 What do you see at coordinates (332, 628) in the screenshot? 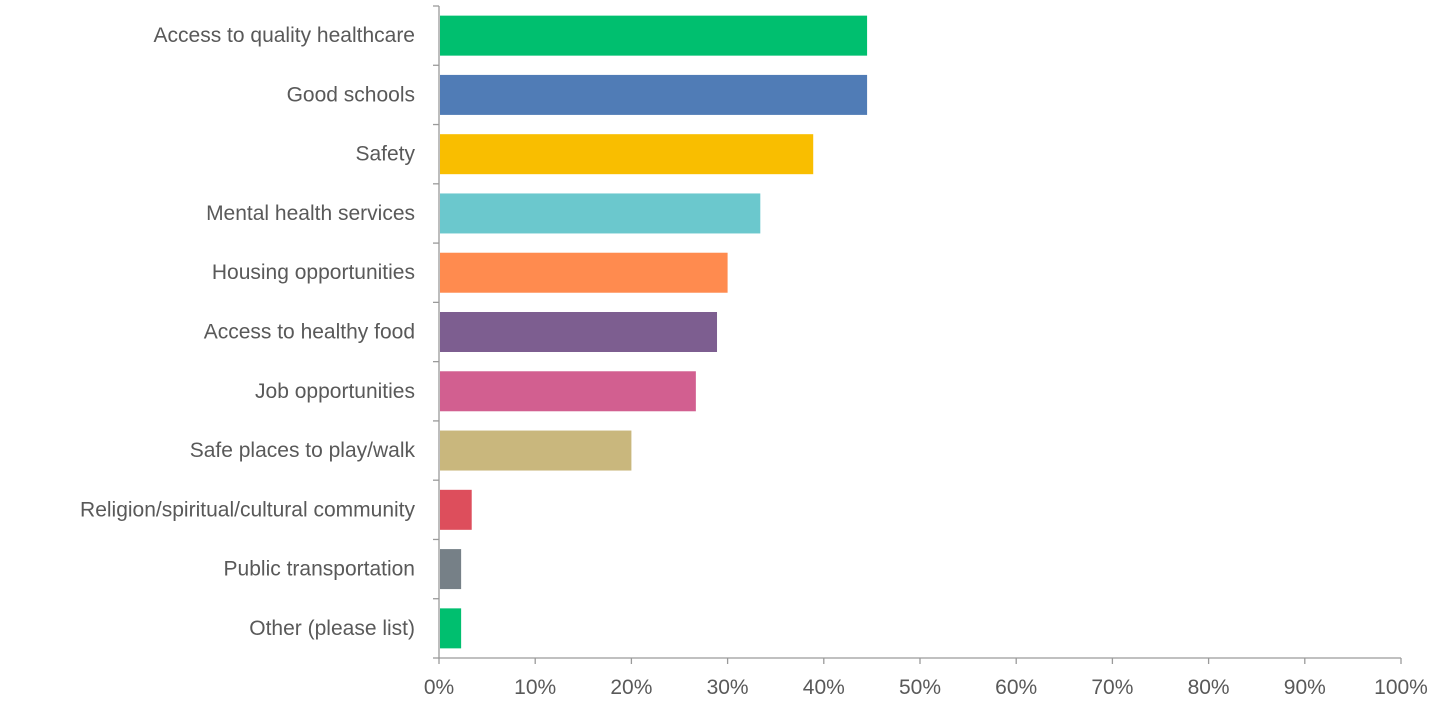
I see `category-label: Other (please list)` at bounding box center [332, 628].